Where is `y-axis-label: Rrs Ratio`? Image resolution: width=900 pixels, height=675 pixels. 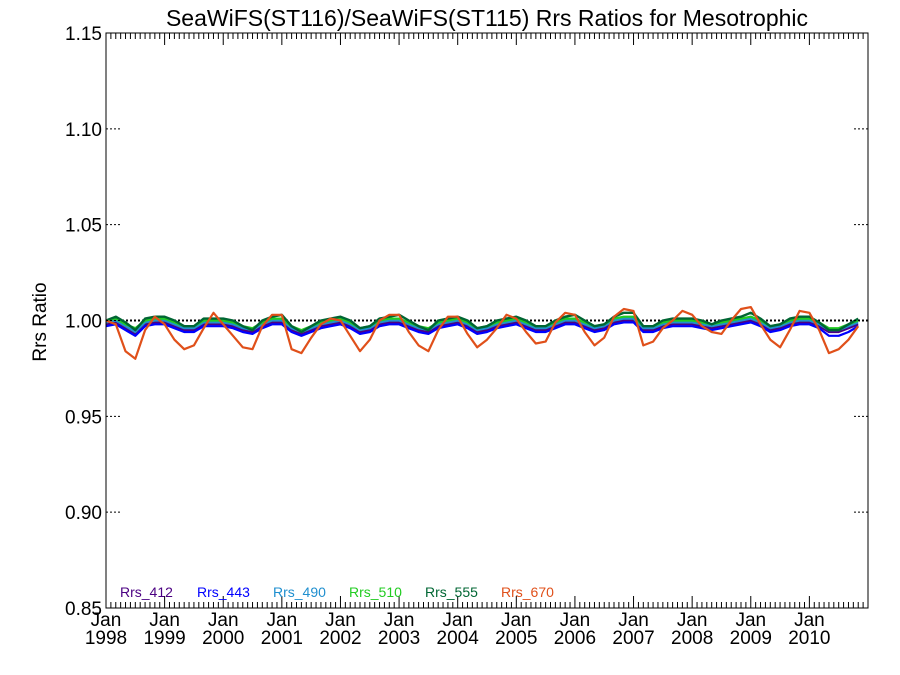 y-axis-label: Rrs Ratio is located at coordinates (40, 321).